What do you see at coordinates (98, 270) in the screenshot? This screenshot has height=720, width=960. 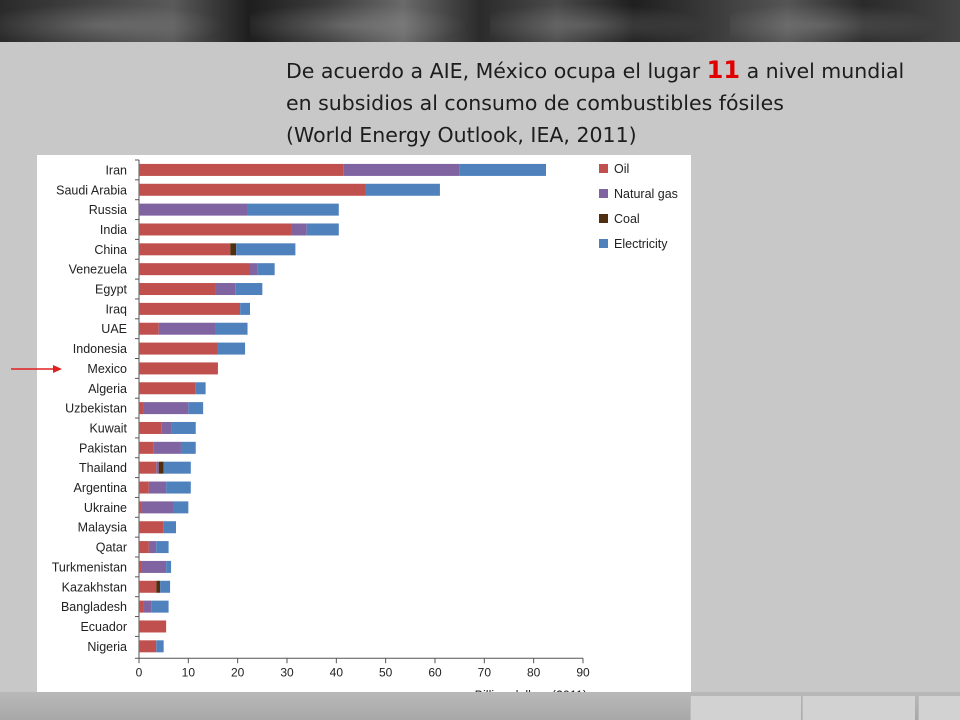 I see `category-label: Venezuela` at bounding box center [98, 270].